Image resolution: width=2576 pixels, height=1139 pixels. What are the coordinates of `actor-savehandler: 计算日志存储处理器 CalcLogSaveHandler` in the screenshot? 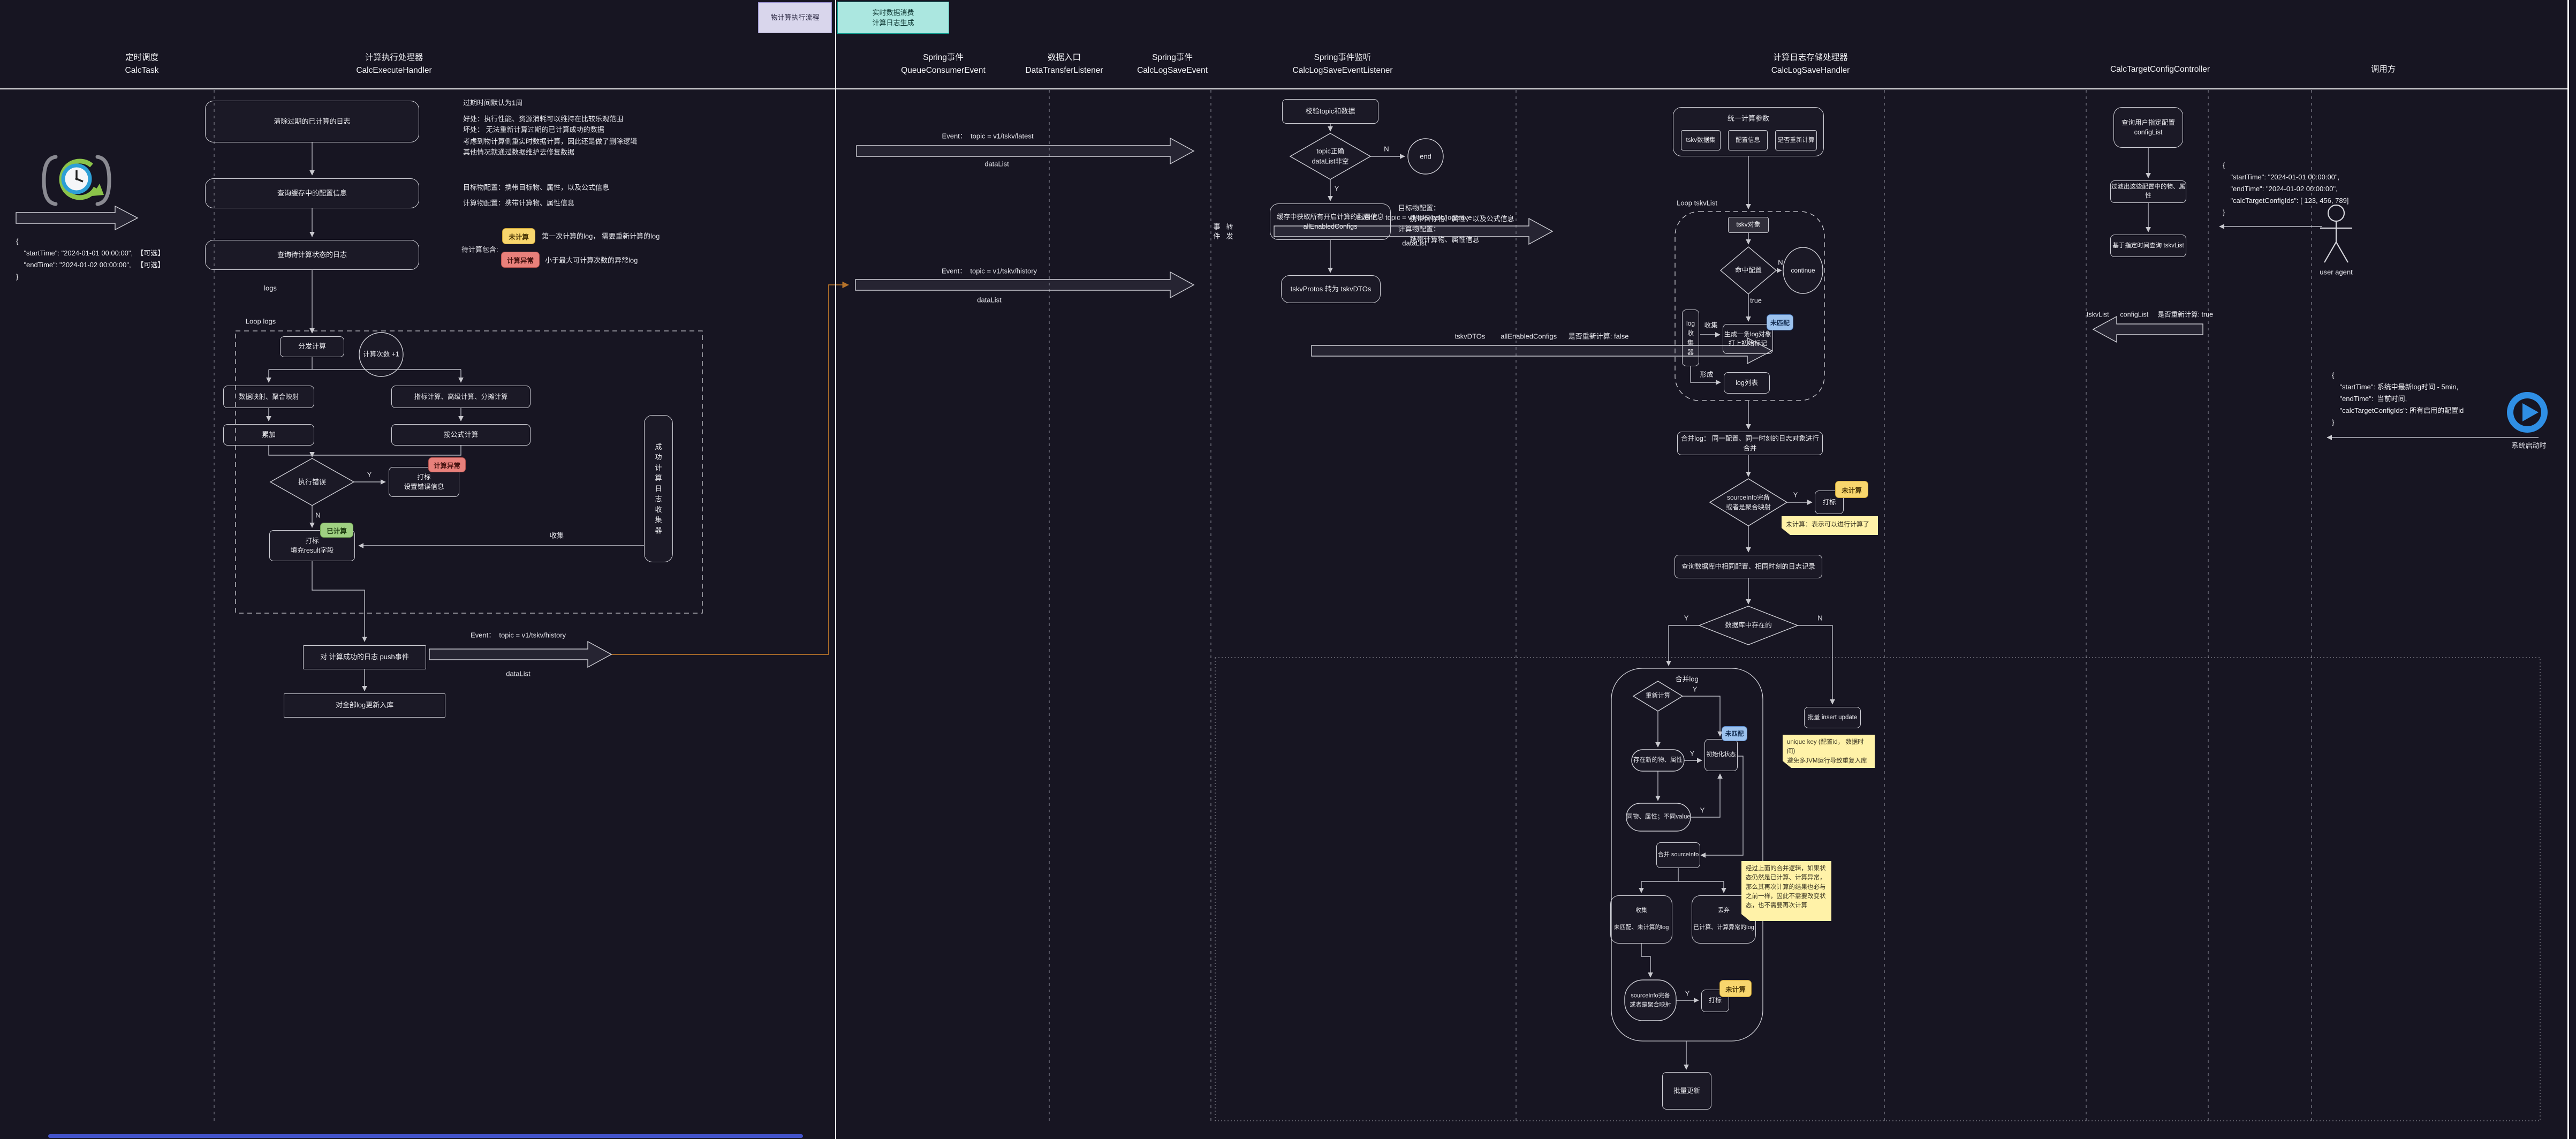 It's located at (1810, 63).